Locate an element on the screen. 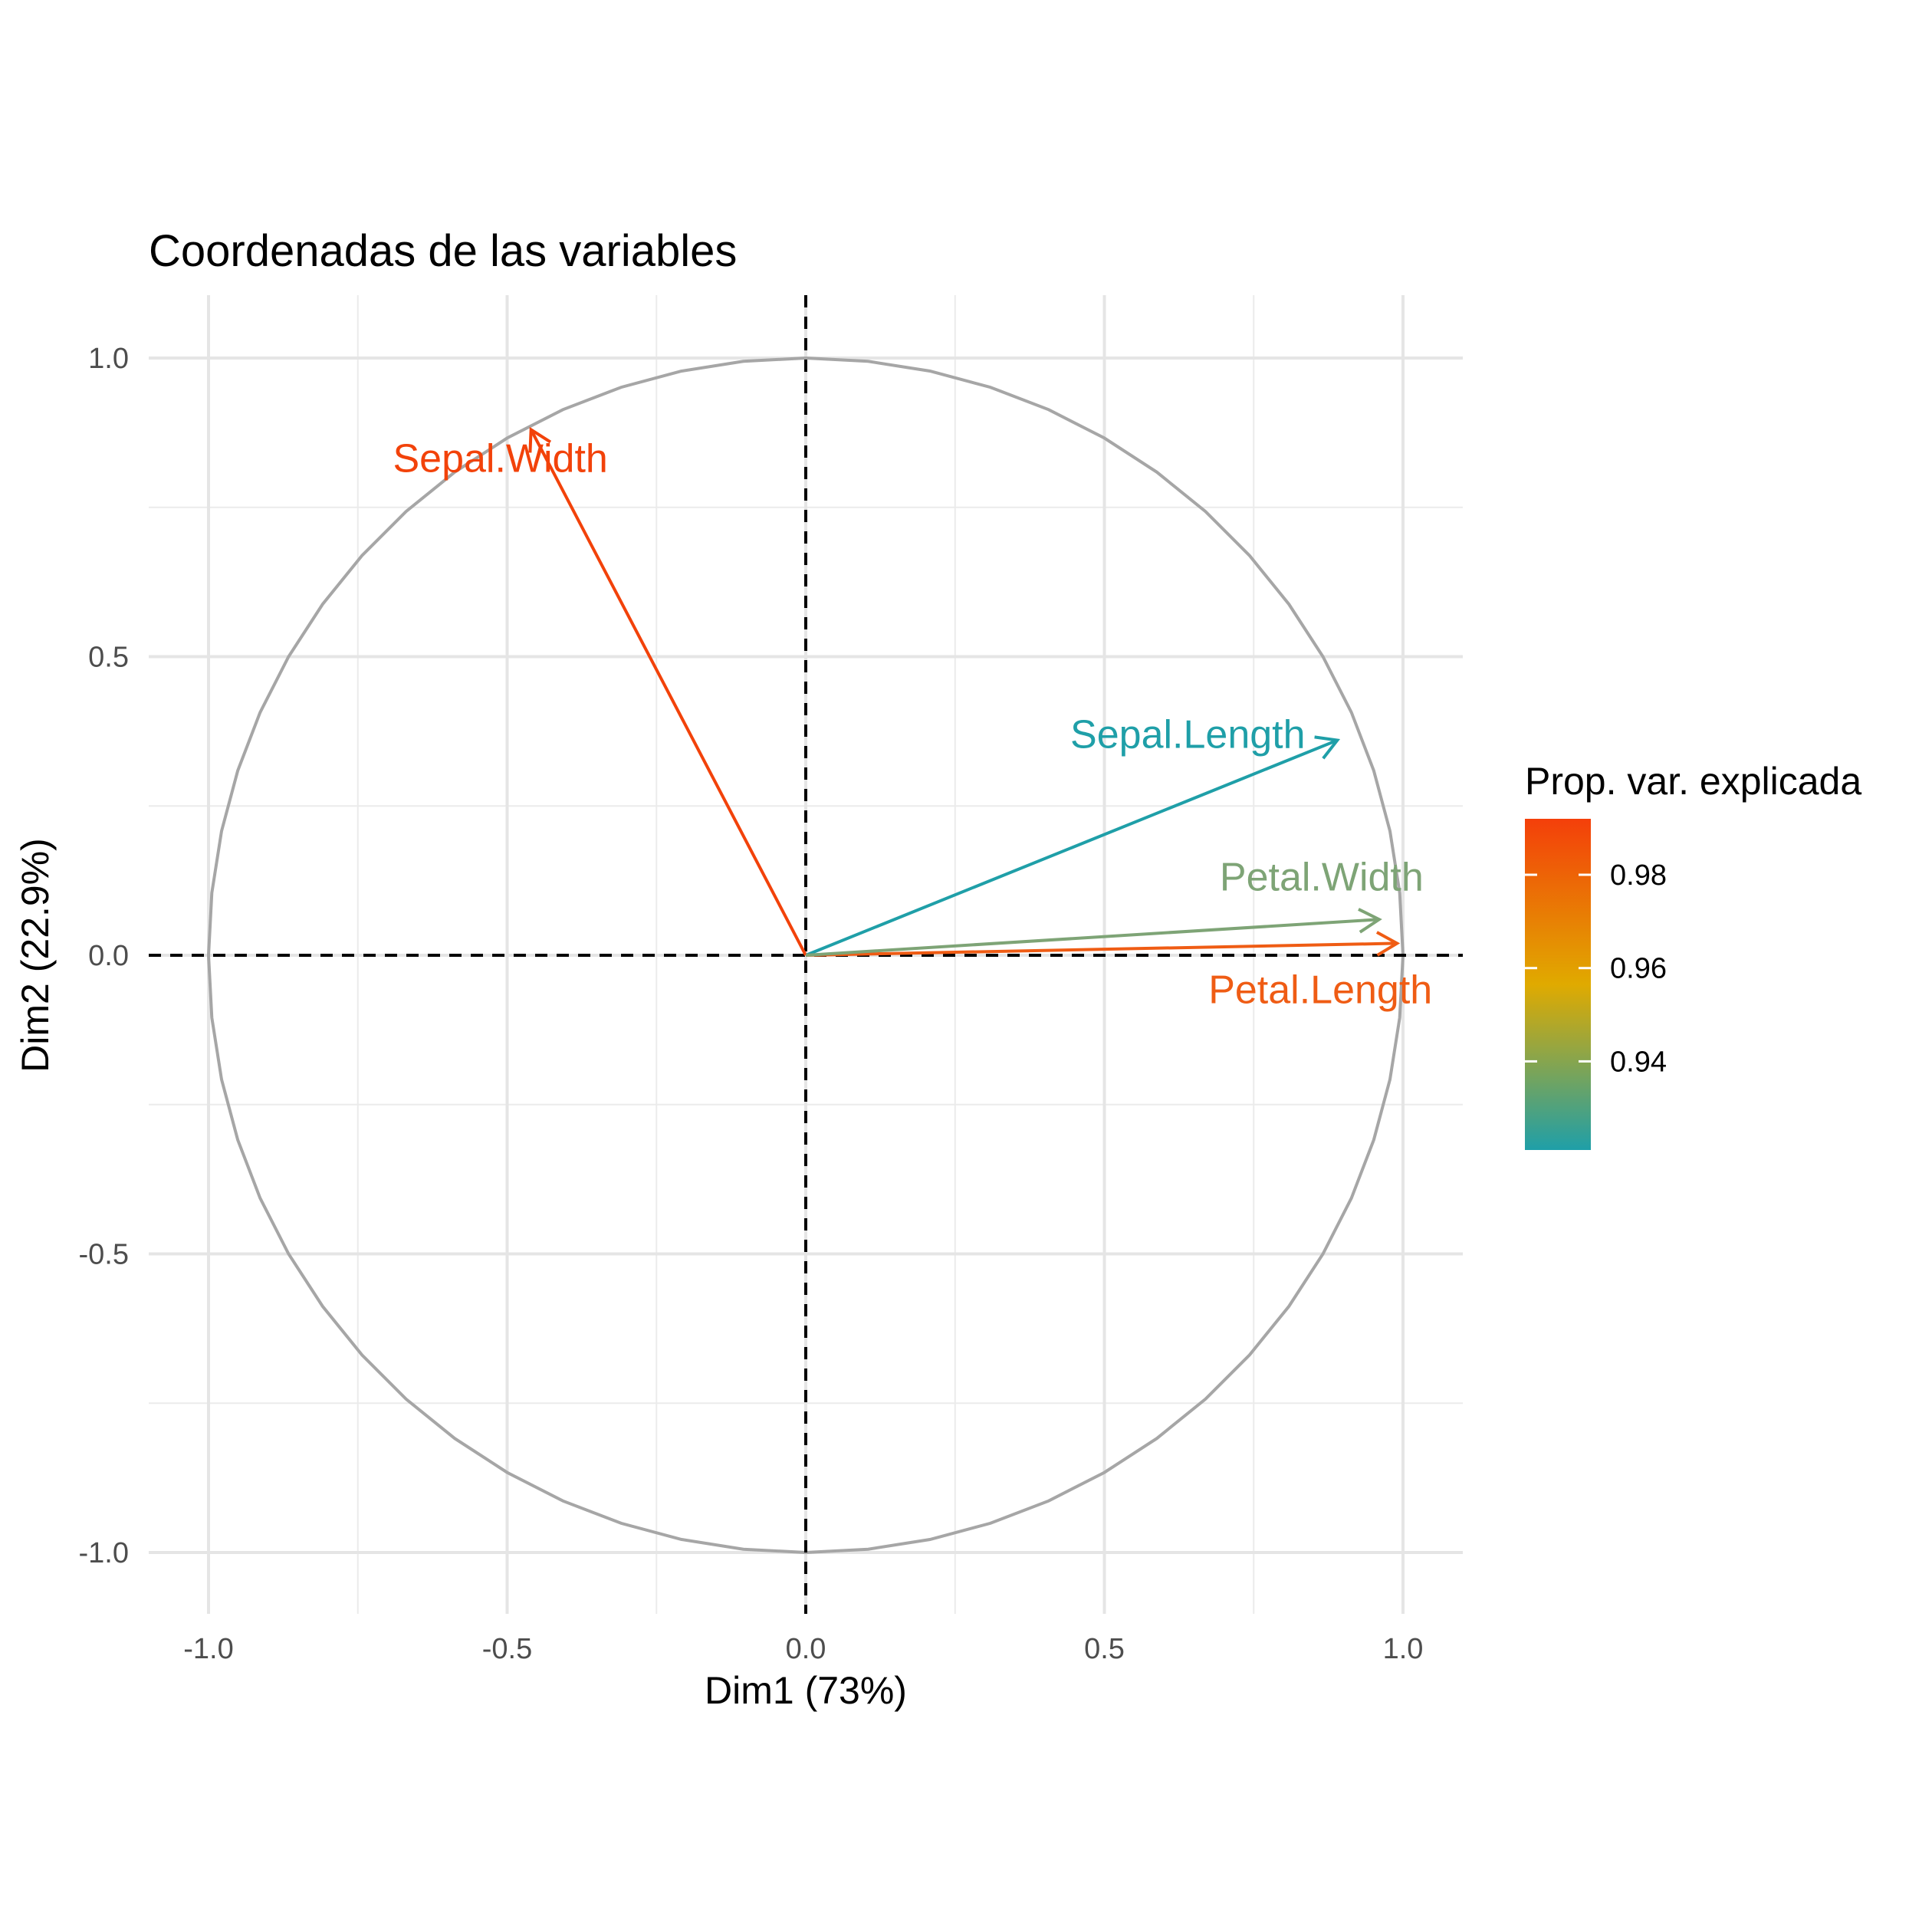 This screenshot has height=1932, width=1932. x-tick-label: 0.0 is located at coordinates (806, 1649).